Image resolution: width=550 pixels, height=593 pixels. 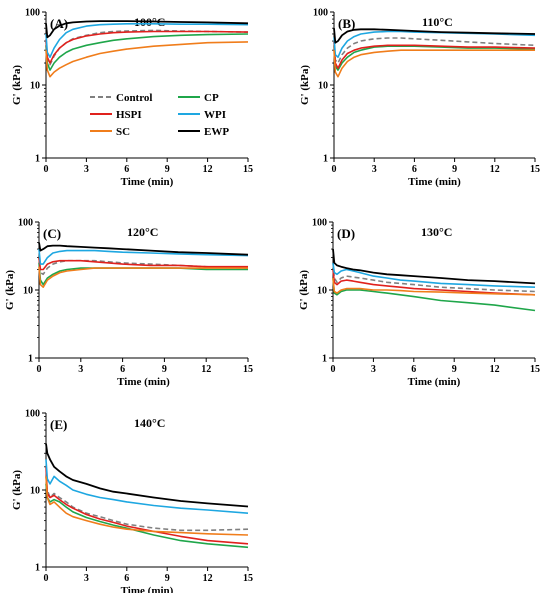 I want to click on temperature-label: 140°C, so click(x=149, y=423).